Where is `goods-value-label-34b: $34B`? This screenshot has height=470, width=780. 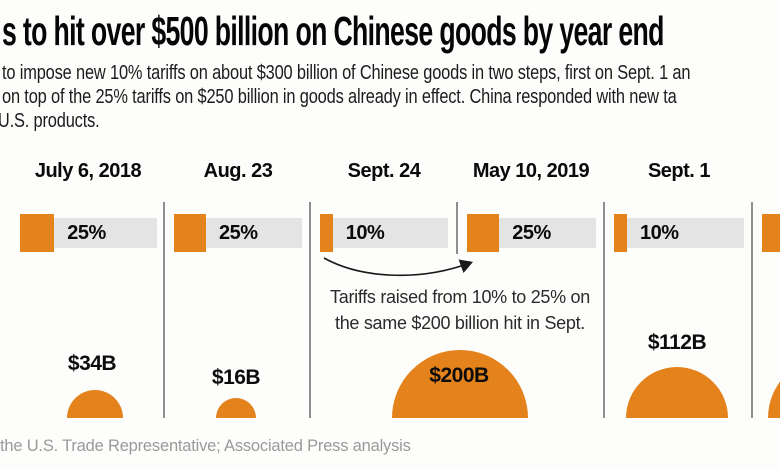
goods-value-label-34b: $34B is located at coordinates (92, 363).